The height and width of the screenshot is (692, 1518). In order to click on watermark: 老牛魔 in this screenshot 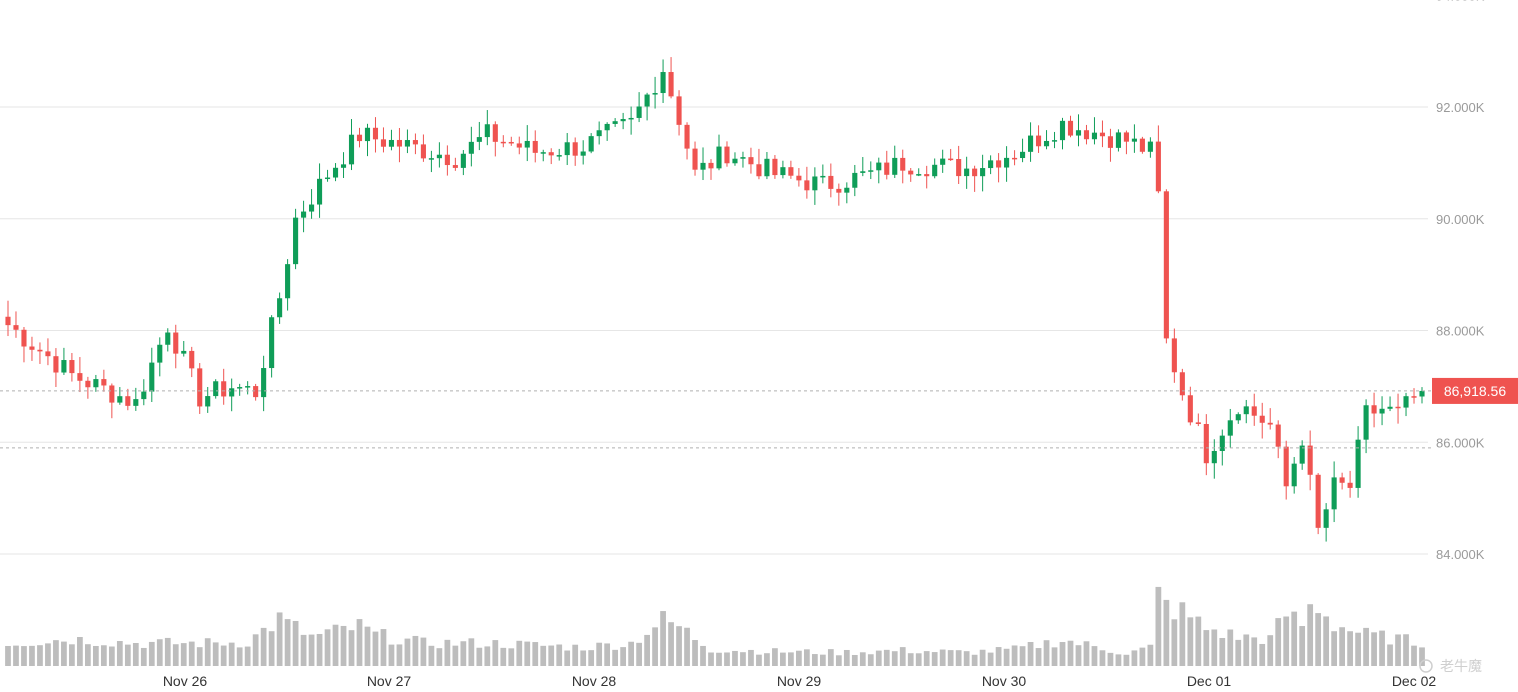, I will do `click(1450, 667)`.